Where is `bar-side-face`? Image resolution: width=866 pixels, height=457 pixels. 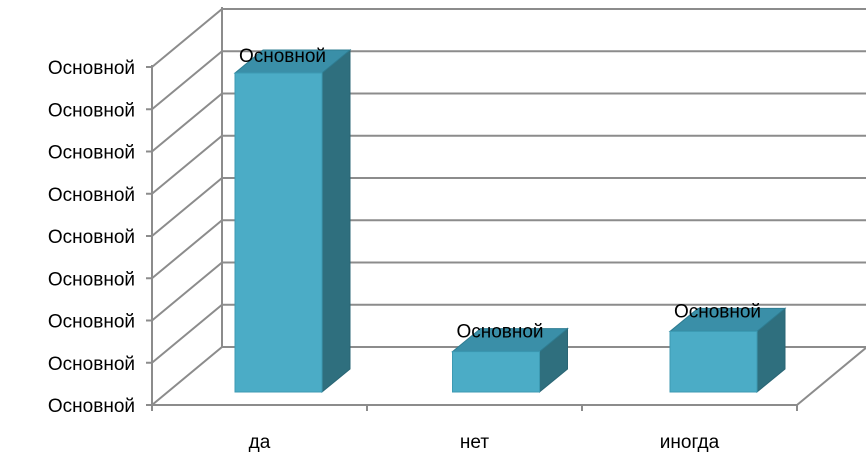
bar-side-face is located at coordinates (336, 221).